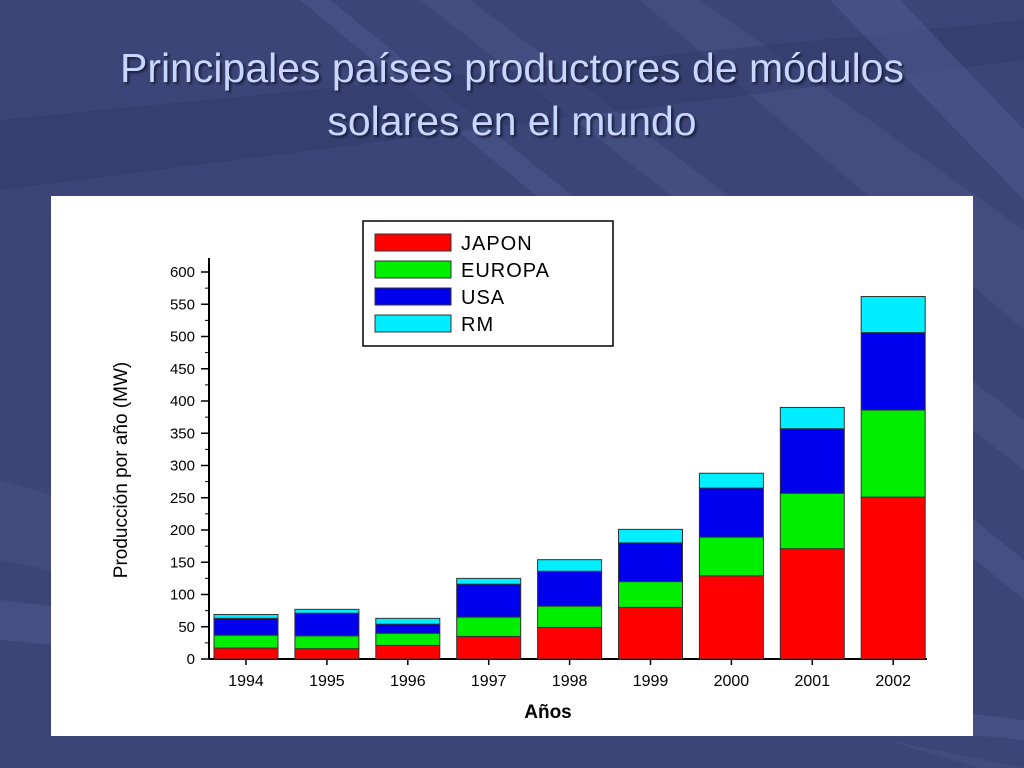 The image size is (1024, 768). Describe the element at coordinates (570, 681) in the screenshot. I see `x-tick-label: 1998` at that location.